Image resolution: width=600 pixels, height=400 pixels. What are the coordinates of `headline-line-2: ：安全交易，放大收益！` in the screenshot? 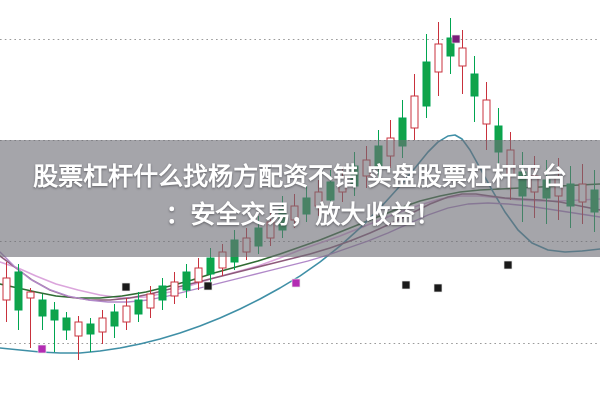 It's located at (303, 214).